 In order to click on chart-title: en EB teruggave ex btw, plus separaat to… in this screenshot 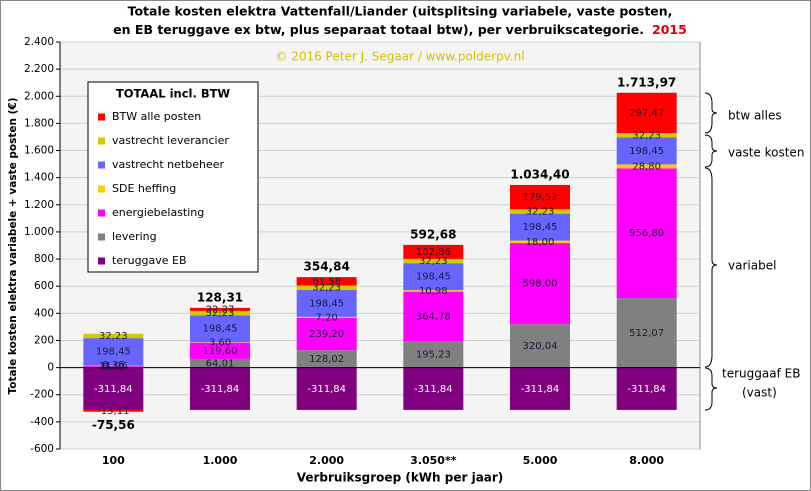, I will do `click(400, 29)`.